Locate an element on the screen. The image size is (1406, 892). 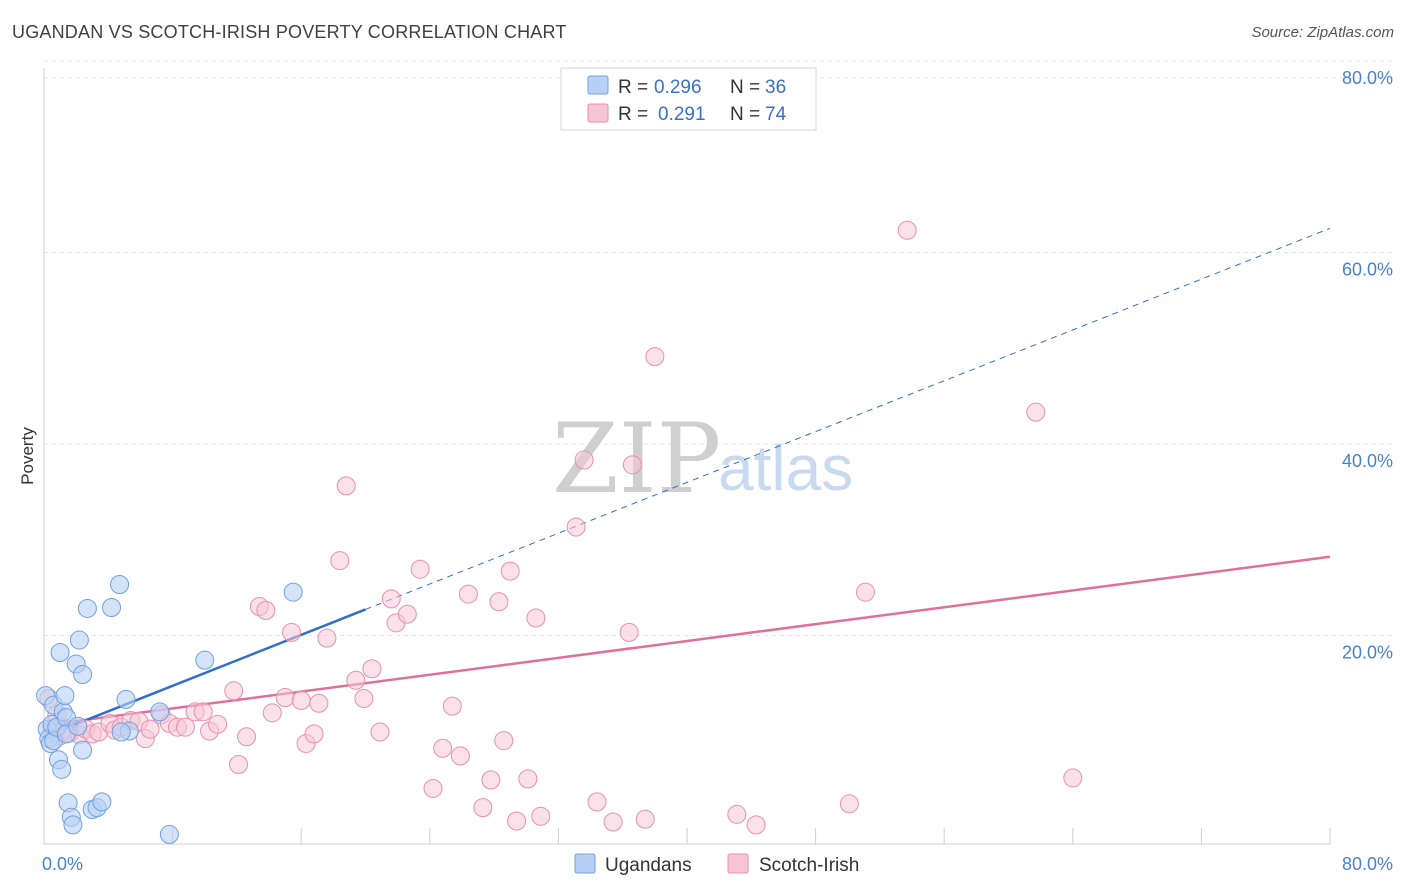
legend-n-value-scotch-irish: 74 is located at coordinates (776, 114).